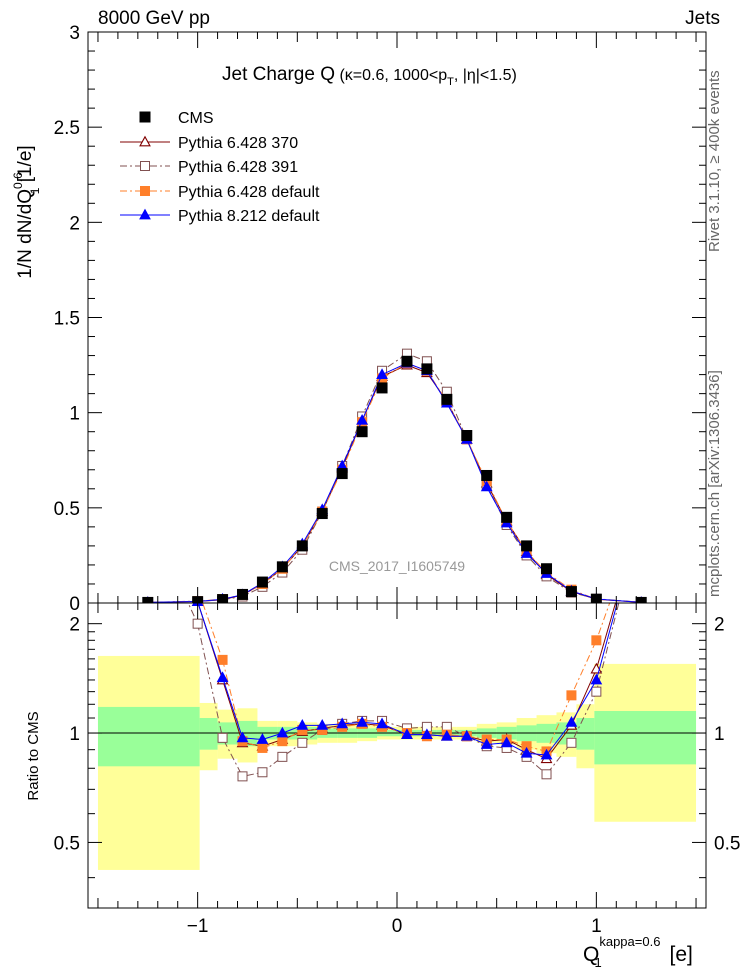 Image resolution: width=746 pixels, height=972 pixels. What do you see at coordinates (74, 414) in the screenshot?
I see `main-ytick-label: 1` at bounding box center [74, 414].